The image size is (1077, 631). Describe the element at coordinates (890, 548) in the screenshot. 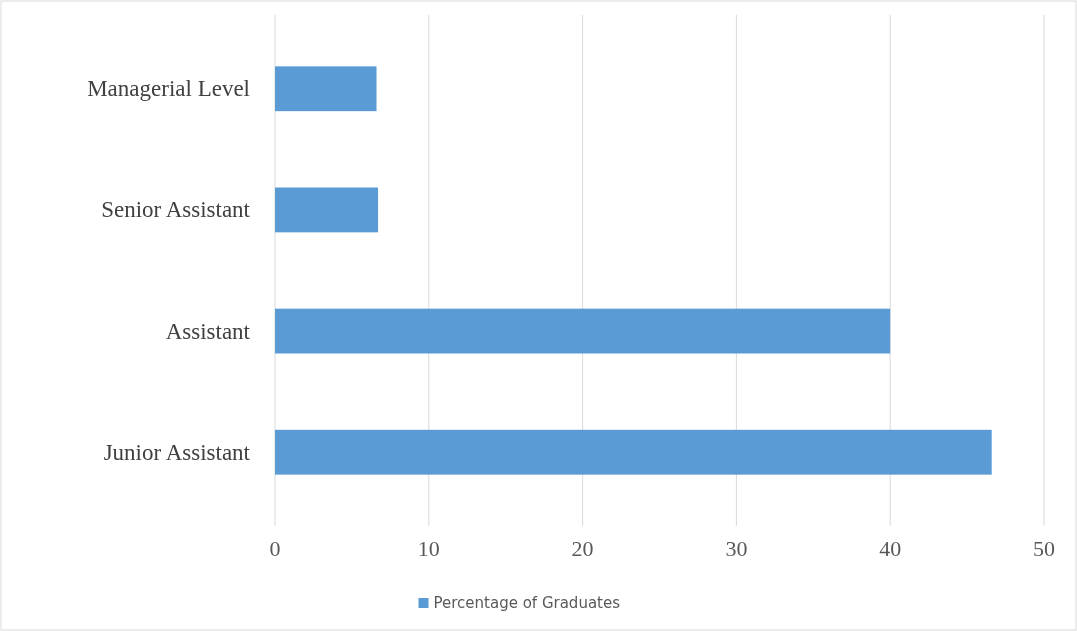

I see `x-tick-label: 40` at that location.